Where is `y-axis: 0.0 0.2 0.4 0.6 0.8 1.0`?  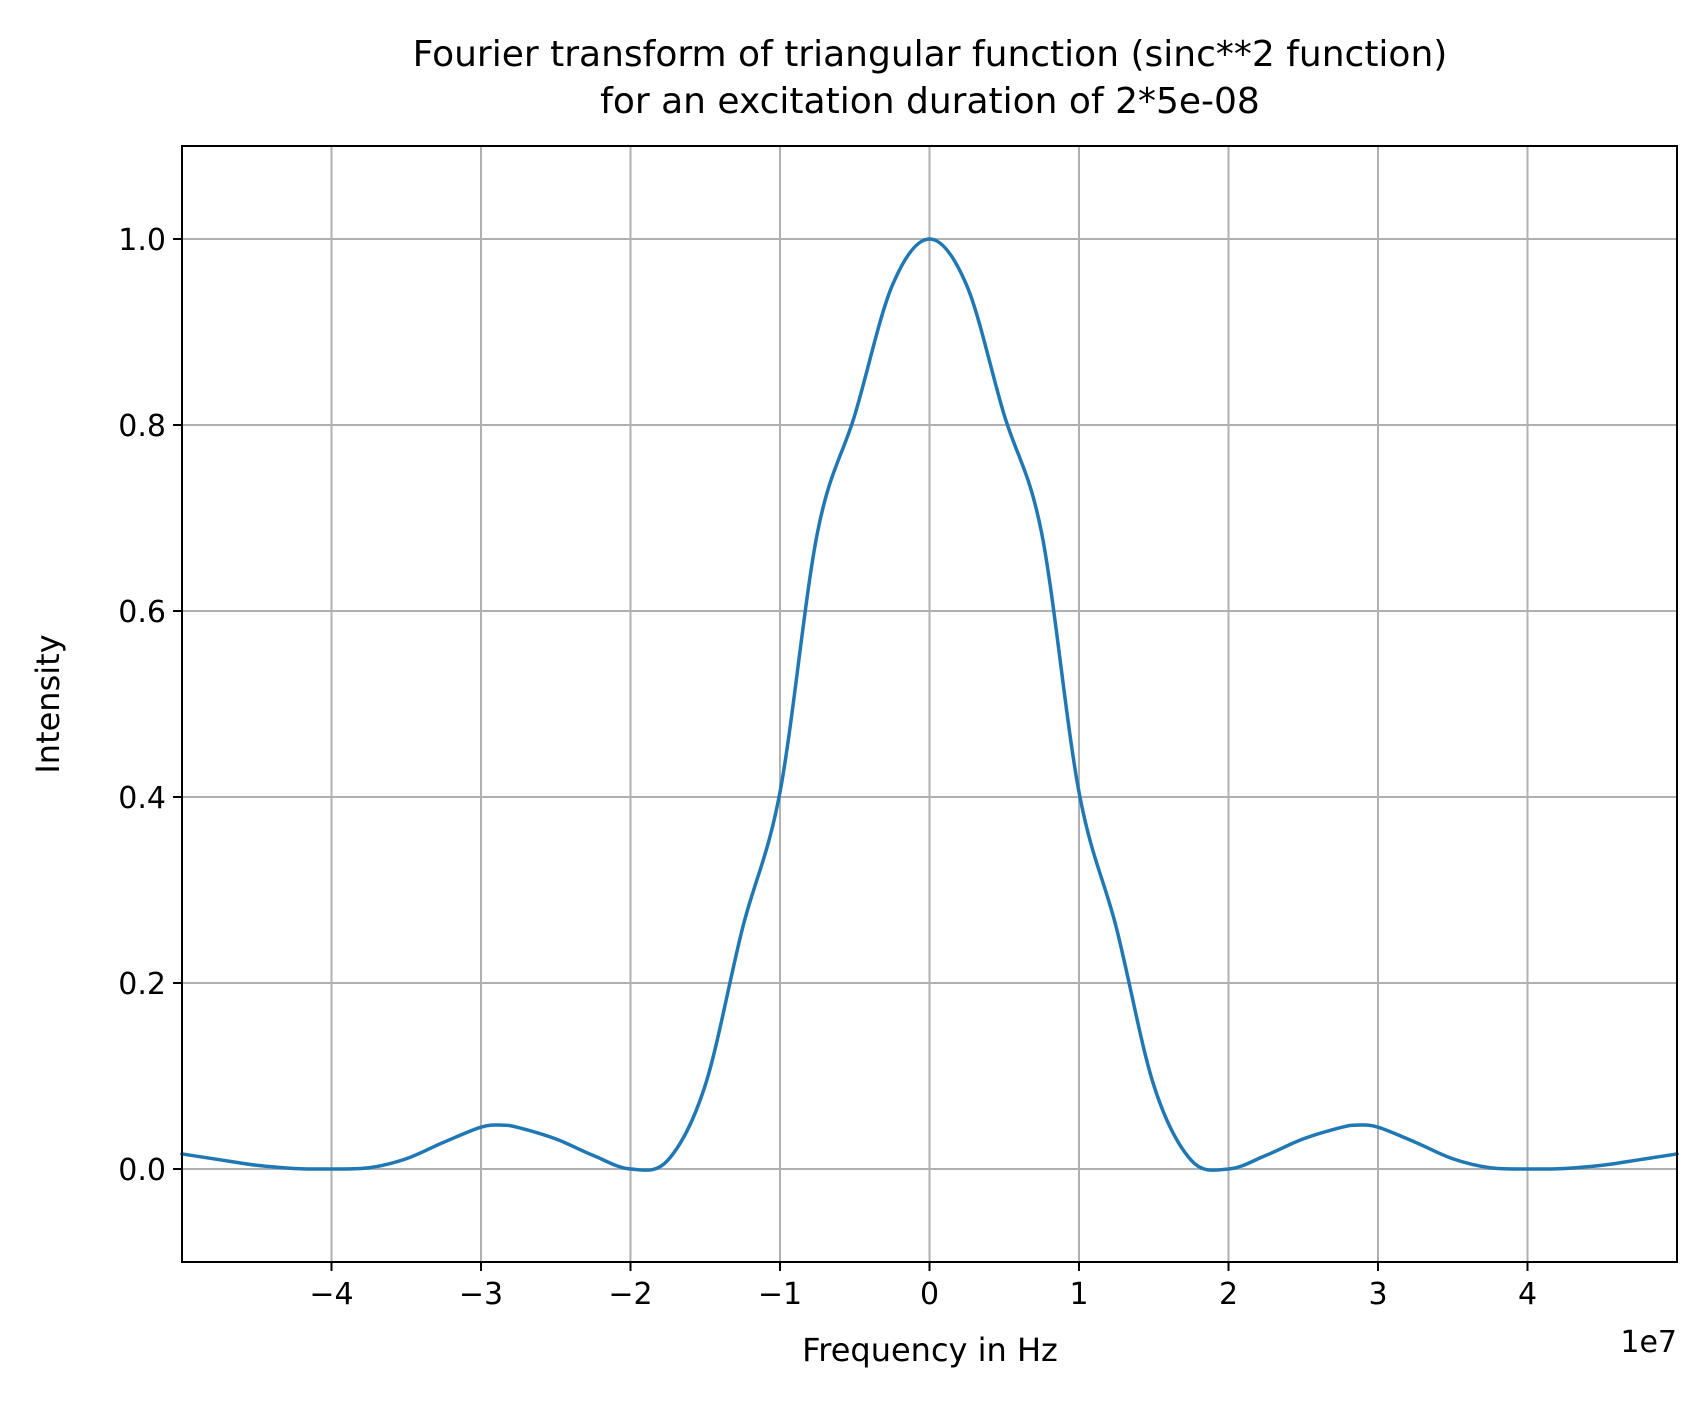 y-axis: 0.0 0.2 0.4 0.6 0.8 1.0 is located at coordinates (150, 705).